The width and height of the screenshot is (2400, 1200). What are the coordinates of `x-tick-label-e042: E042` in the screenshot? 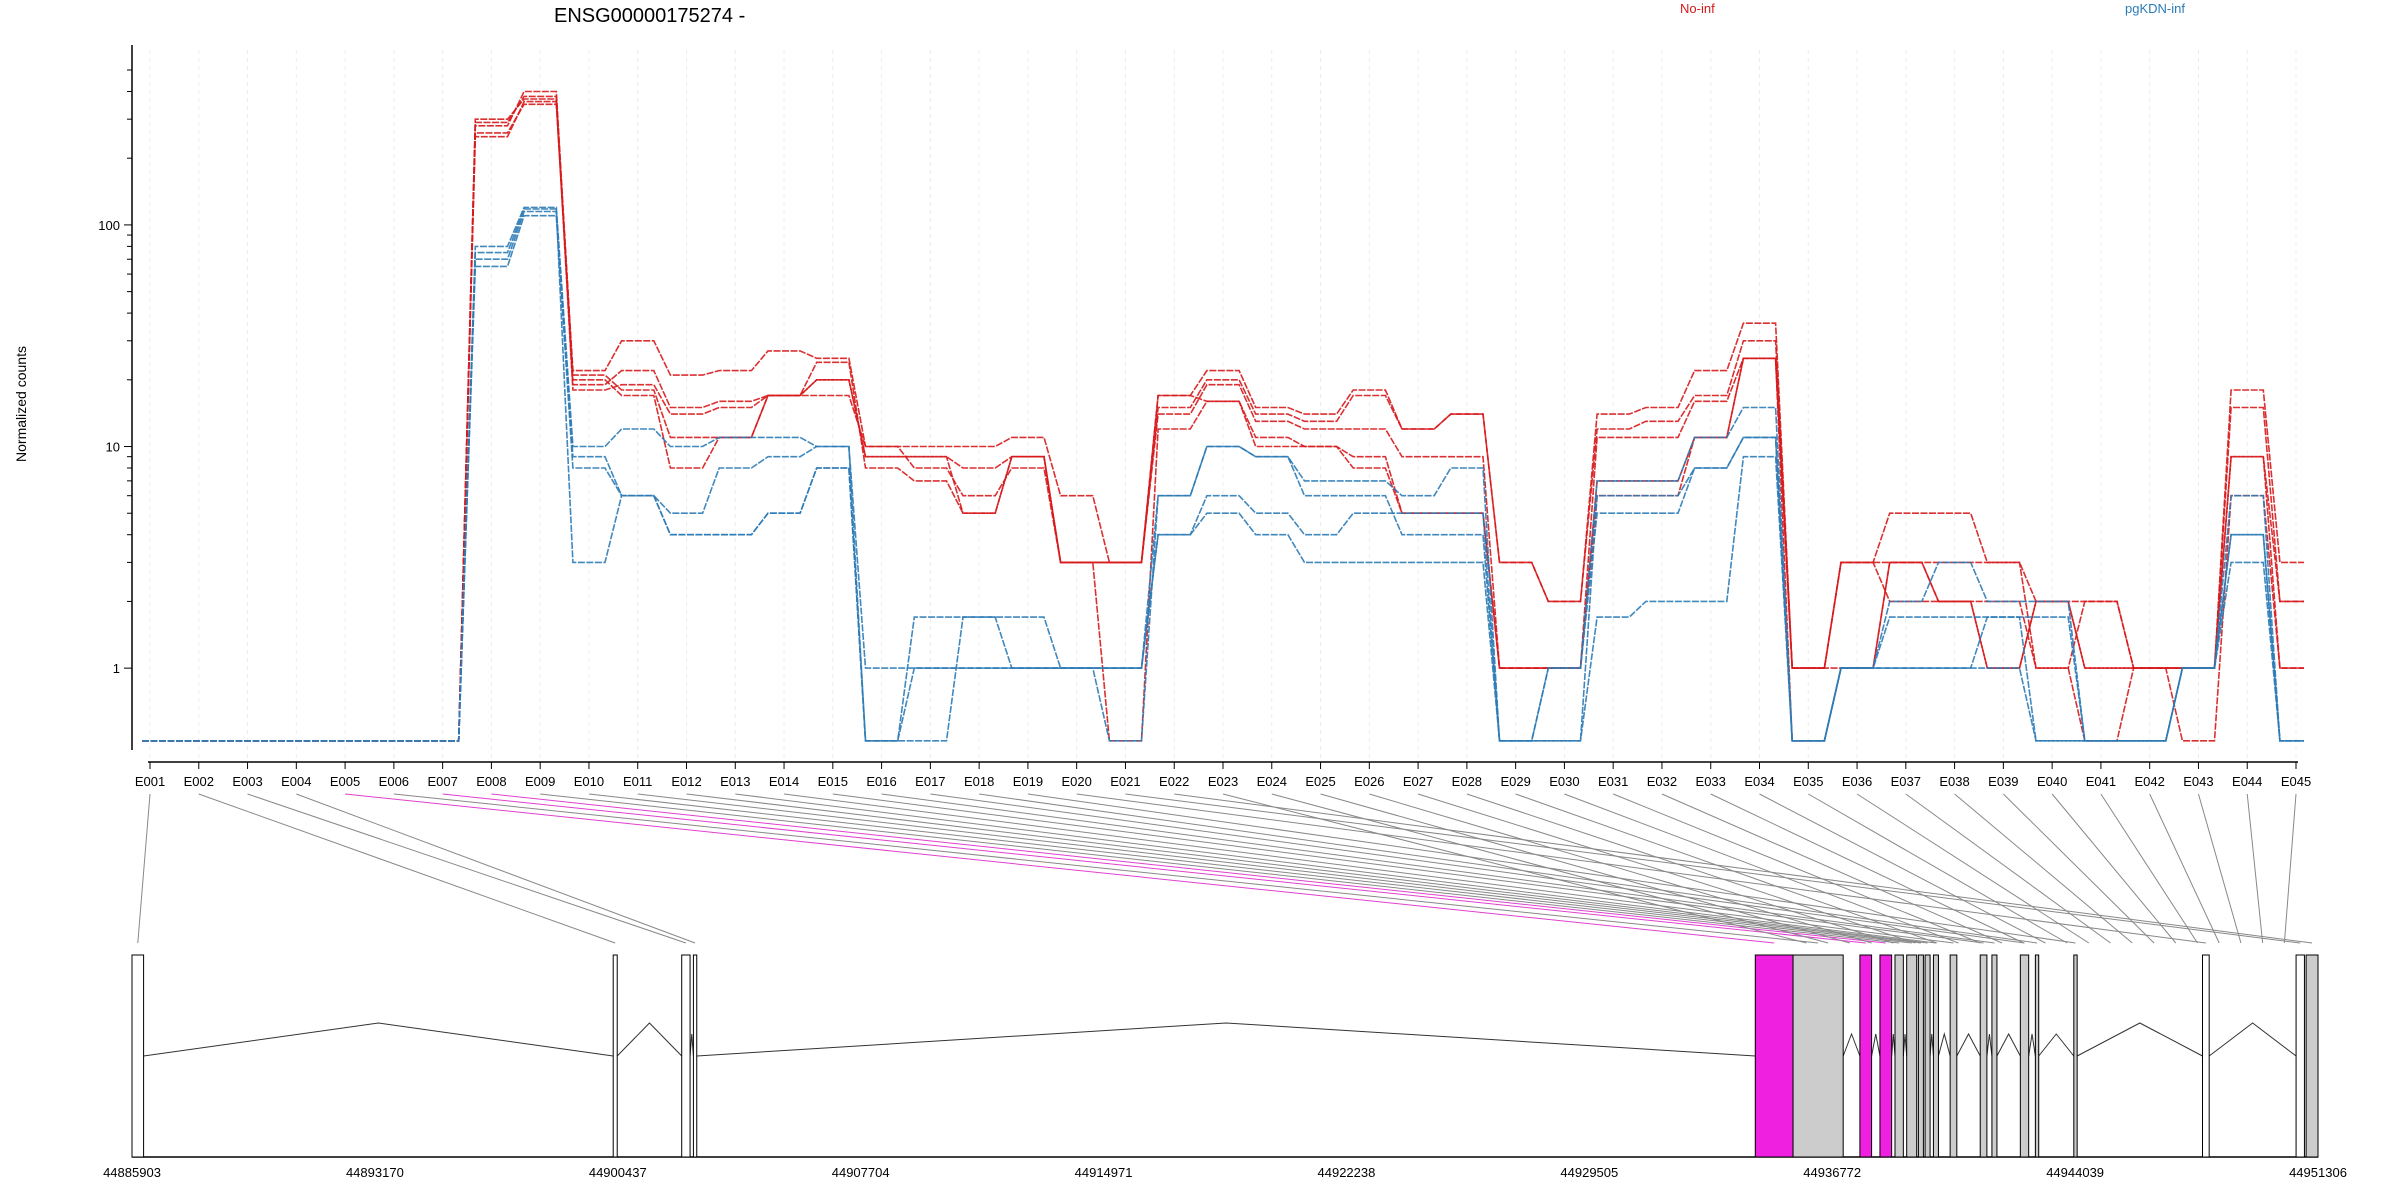 It's located at (2149, 781).